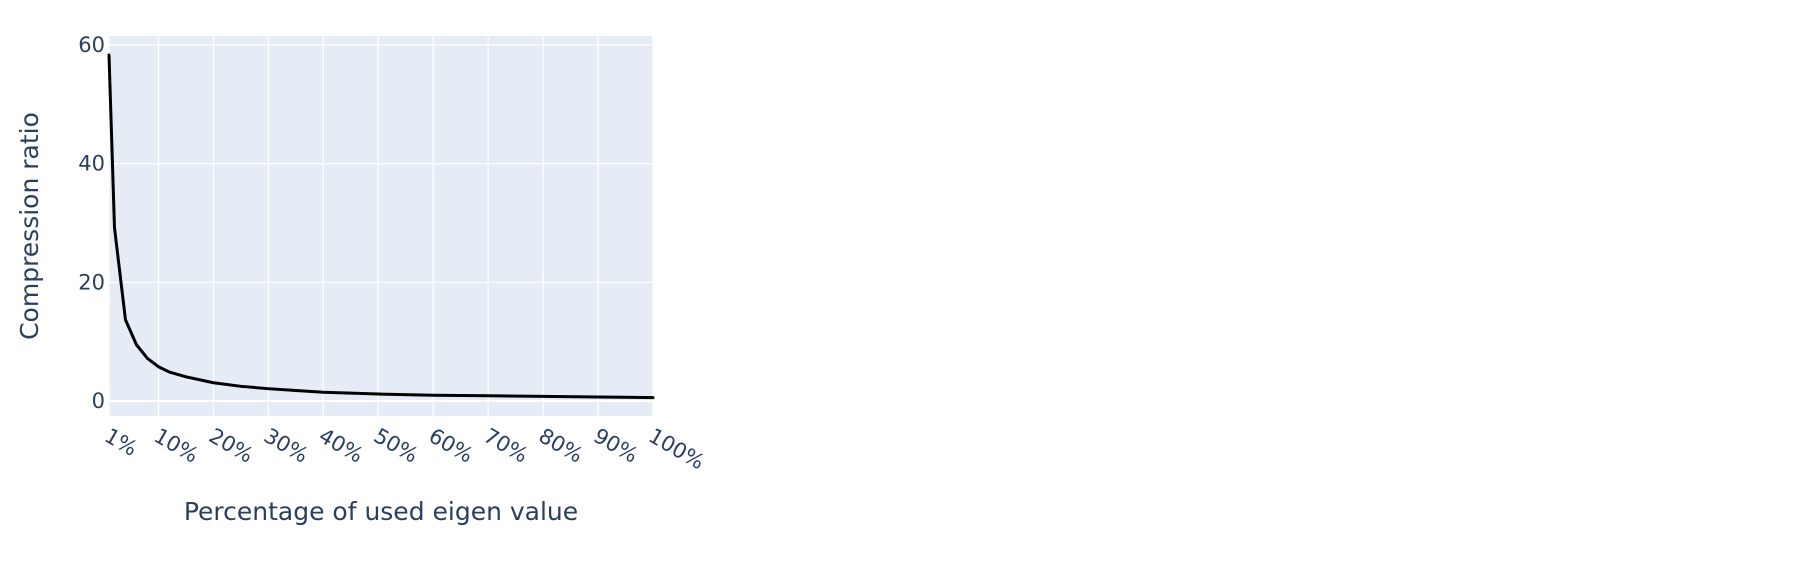  Describe the element at coordinates (616, 446) in the screenshot. I see `x-tick-label: 90%` at that location.